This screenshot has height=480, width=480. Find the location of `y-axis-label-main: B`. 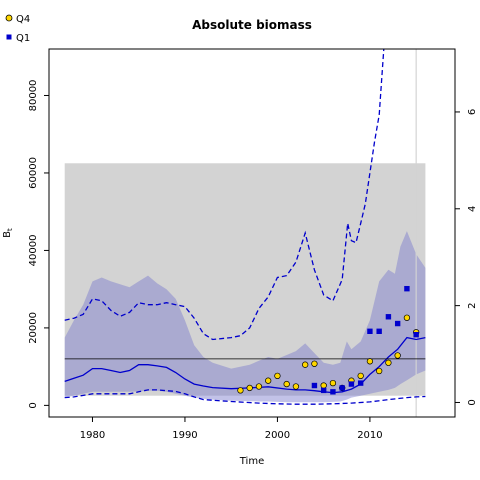

y-axis-label-main: B is located at coordinates (7, 234).